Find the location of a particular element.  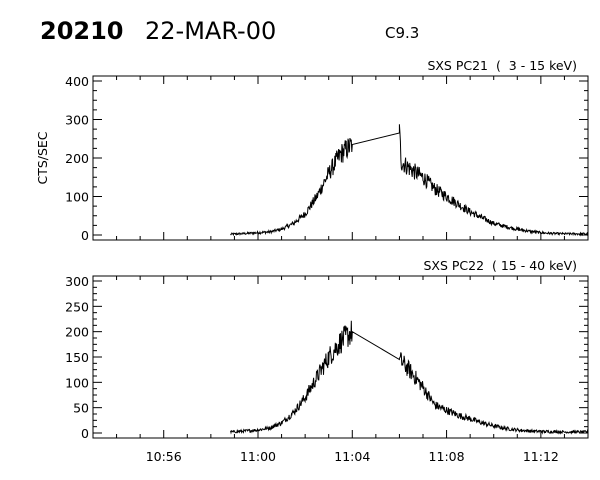

ytick-label: 150 is located at coordinates (77, 357).